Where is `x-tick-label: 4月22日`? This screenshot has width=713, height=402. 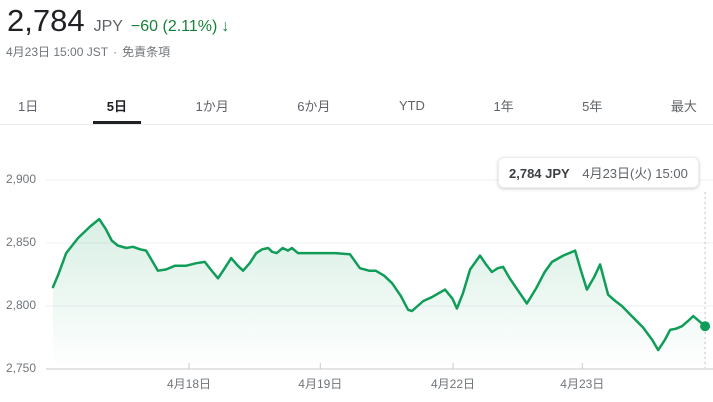
x-tick-label: 4月22日 is located at coordinates (453, 384).